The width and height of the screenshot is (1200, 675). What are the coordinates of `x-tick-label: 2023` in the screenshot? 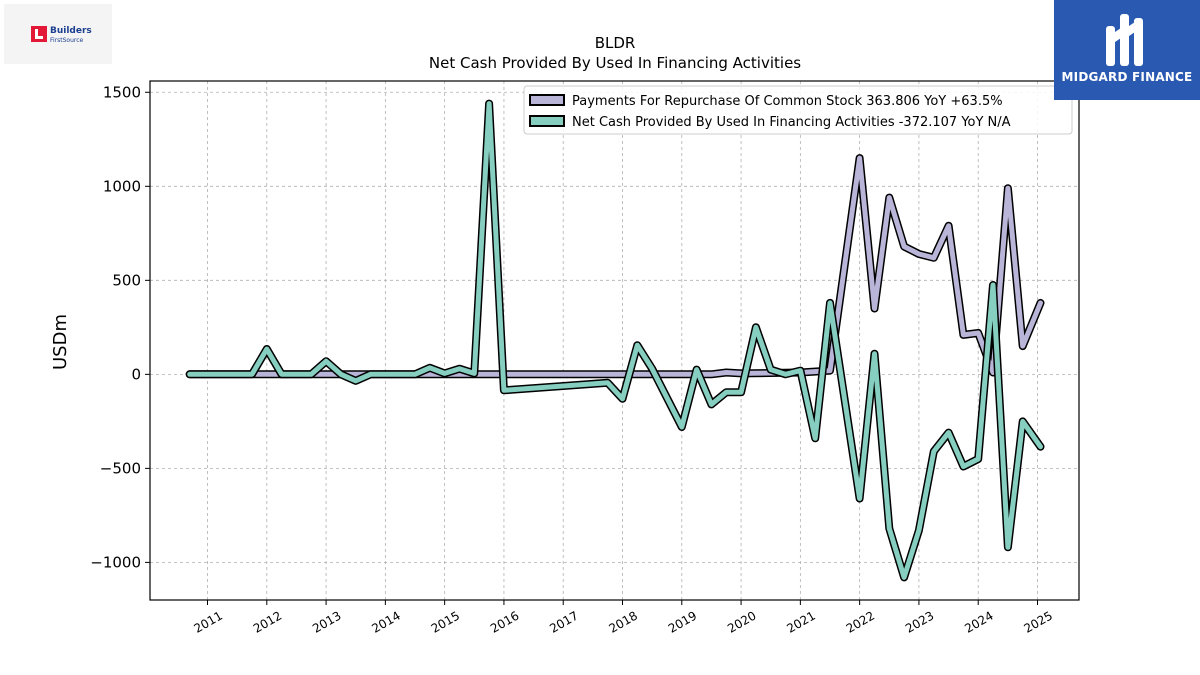 It's located at (919, 621).